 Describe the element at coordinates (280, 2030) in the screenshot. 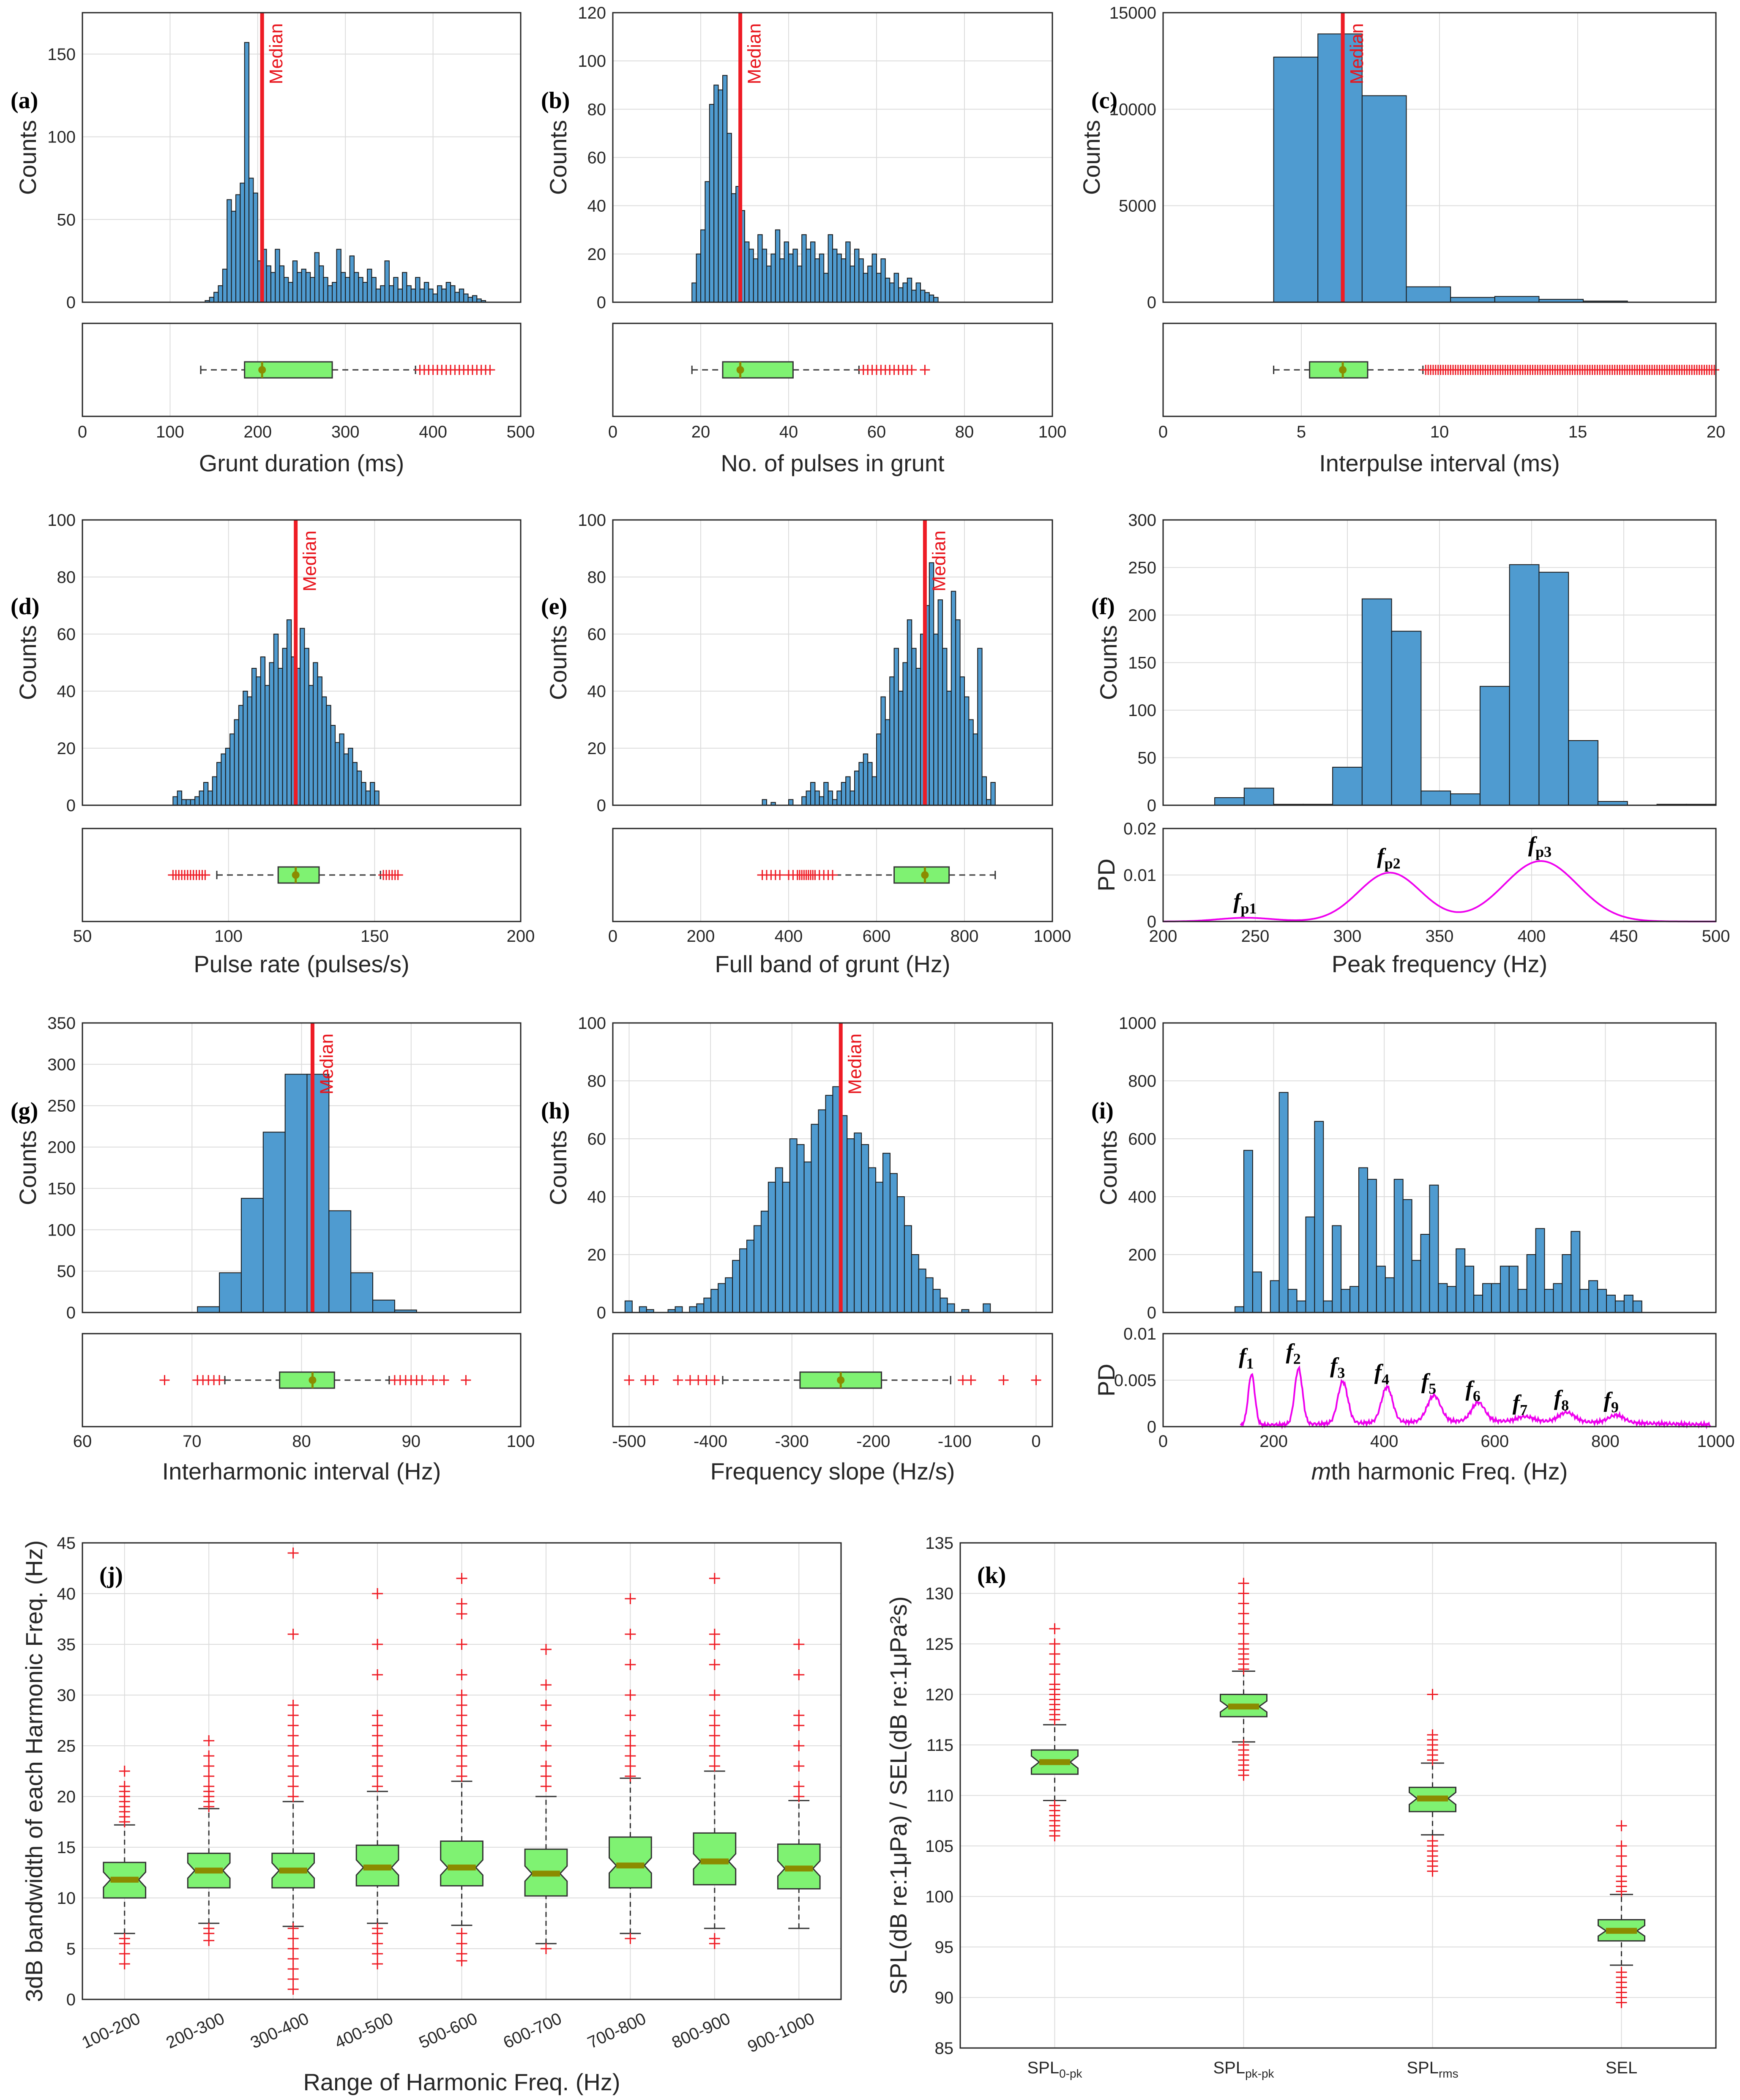

I see `x-tick-label: 300-400` at that location.